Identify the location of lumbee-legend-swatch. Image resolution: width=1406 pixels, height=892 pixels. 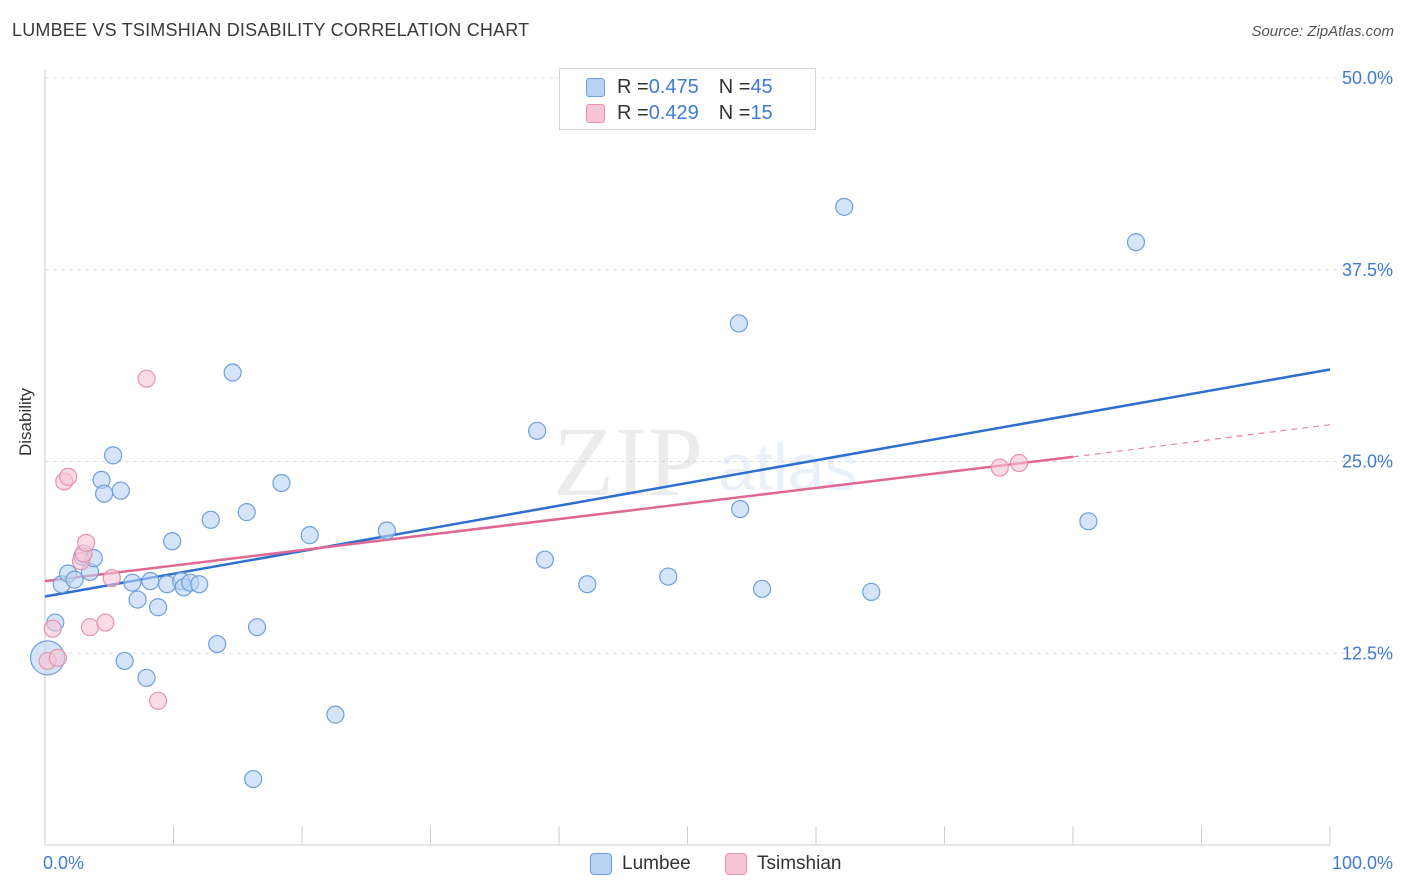
(601, 864).